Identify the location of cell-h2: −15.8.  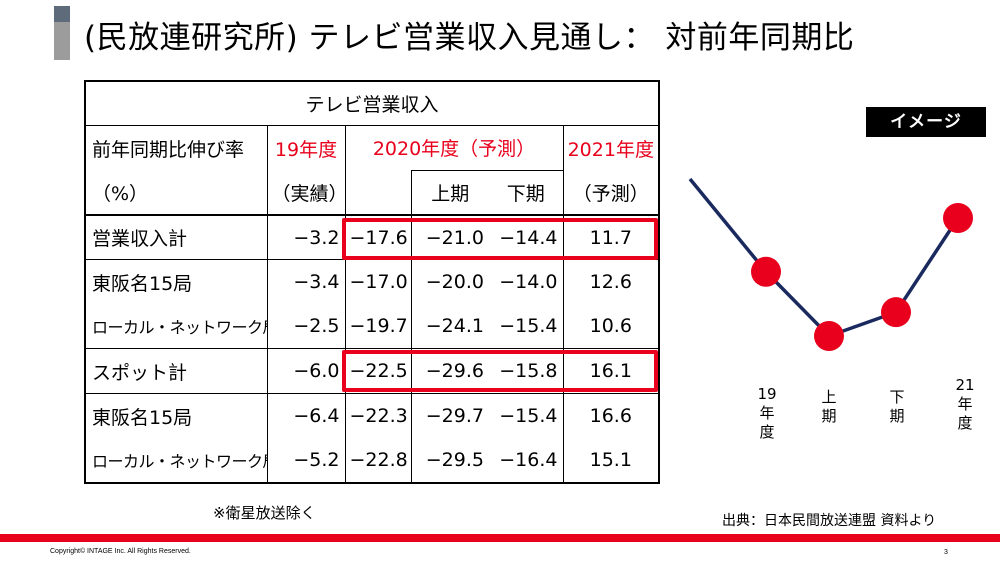
(526, 371).